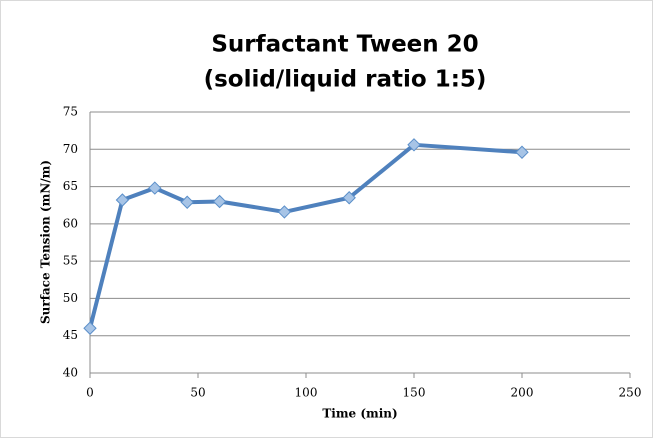  I want to click on y-tick-label: 55, so click(70, 261).